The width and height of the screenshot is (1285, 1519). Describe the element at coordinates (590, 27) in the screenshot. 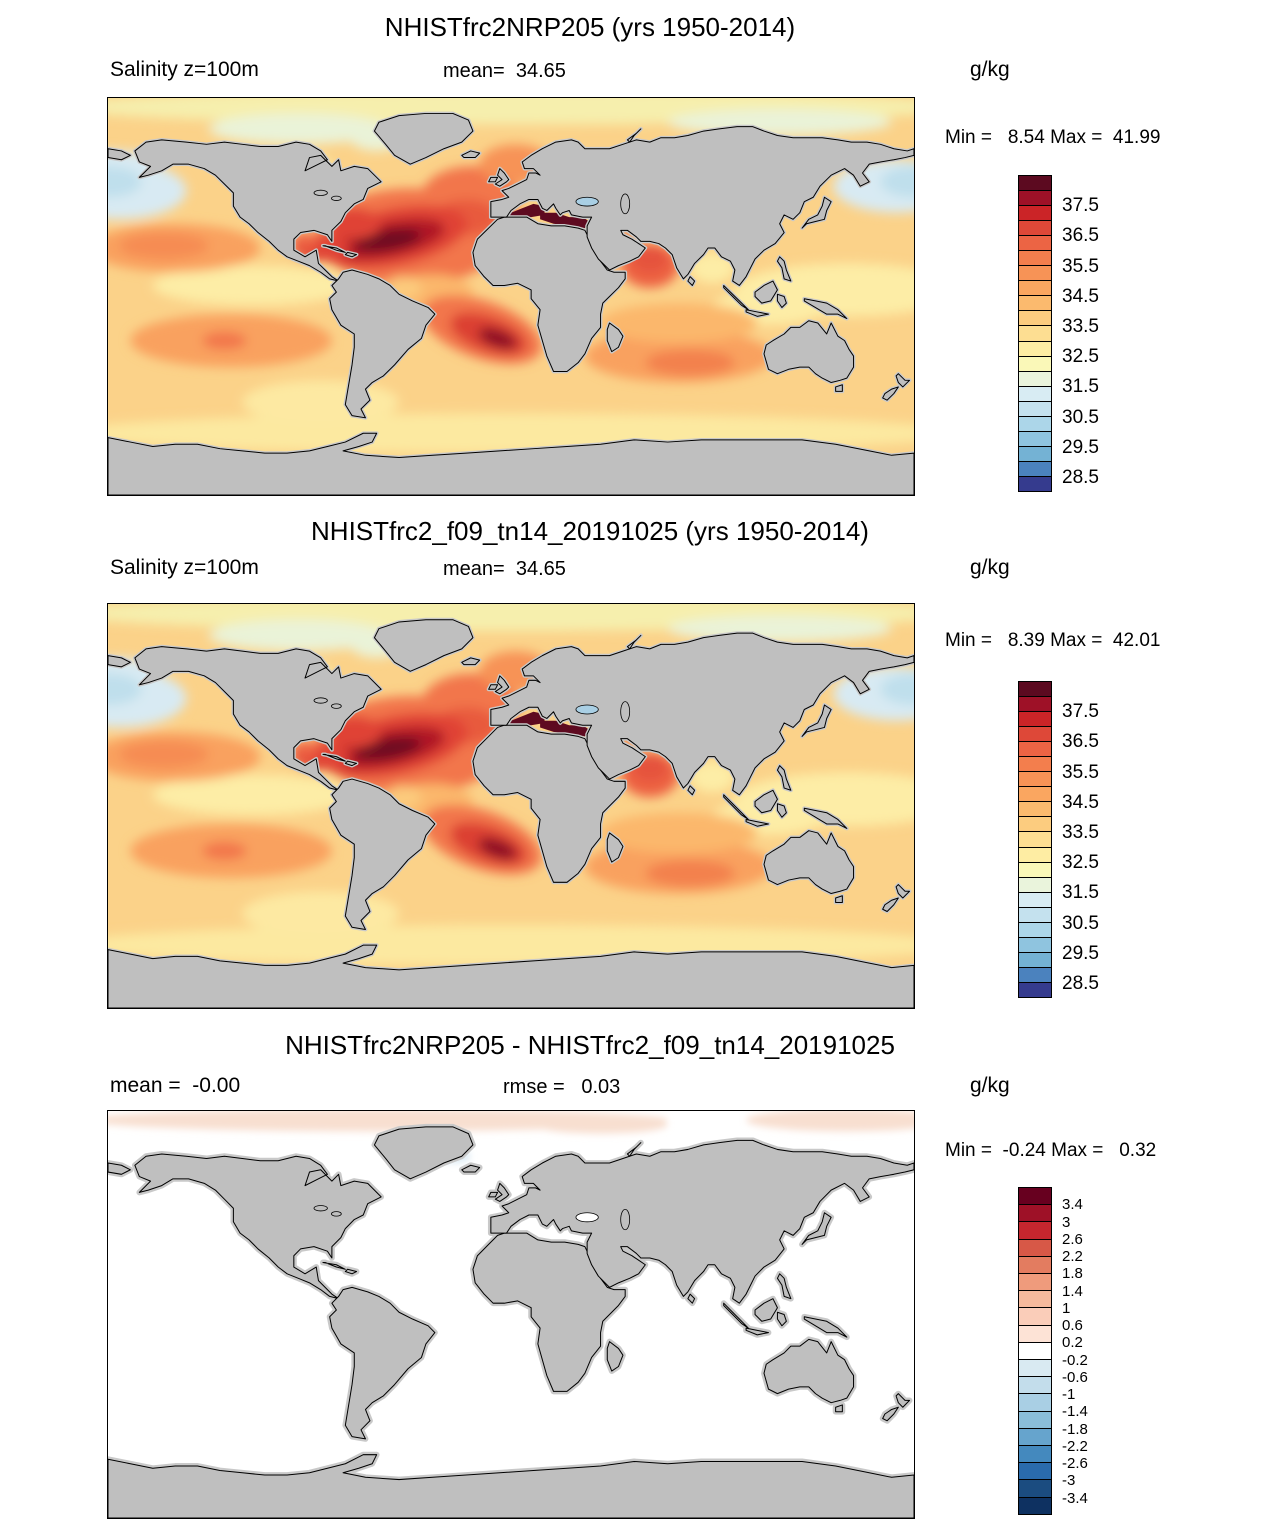

I see `panel1-title: NHISTfrc2NRP205 (yrs 1950-2014)` at that location.